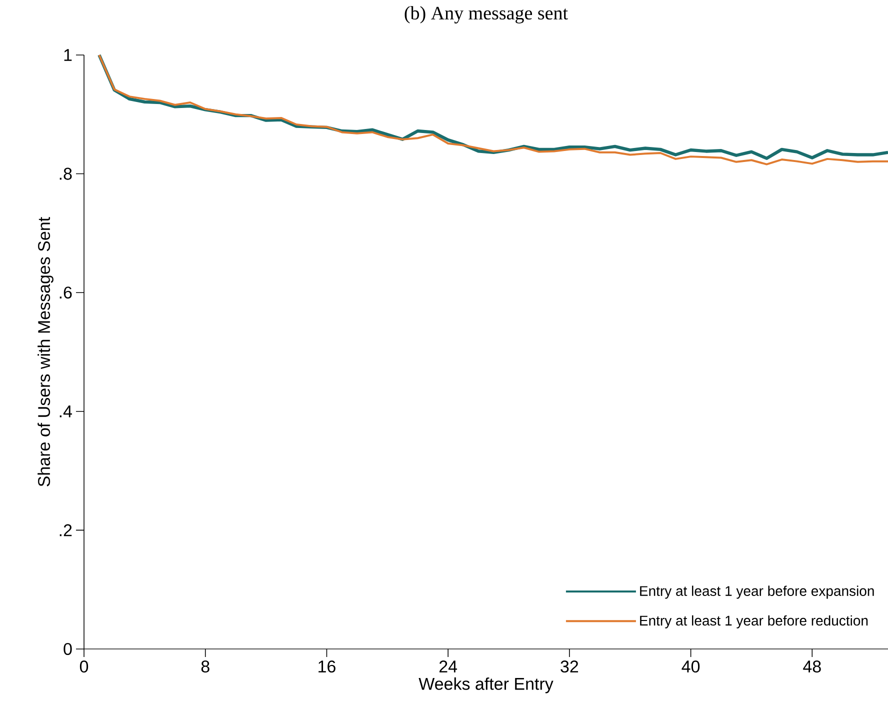 The width and height of the screenshot is (888, 711). Describe the element at coordinates (754, 621) in the screenshot. I see `legend-label: Entry at least 1 year before reduction` at that location.